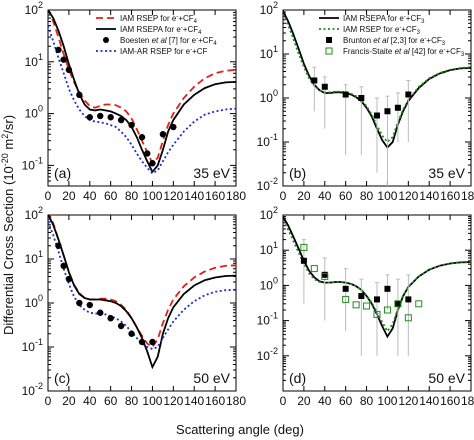  Describe the element at coordinates (111, 401) in the screenshot. I see `x-tick-label: 60` at that location.